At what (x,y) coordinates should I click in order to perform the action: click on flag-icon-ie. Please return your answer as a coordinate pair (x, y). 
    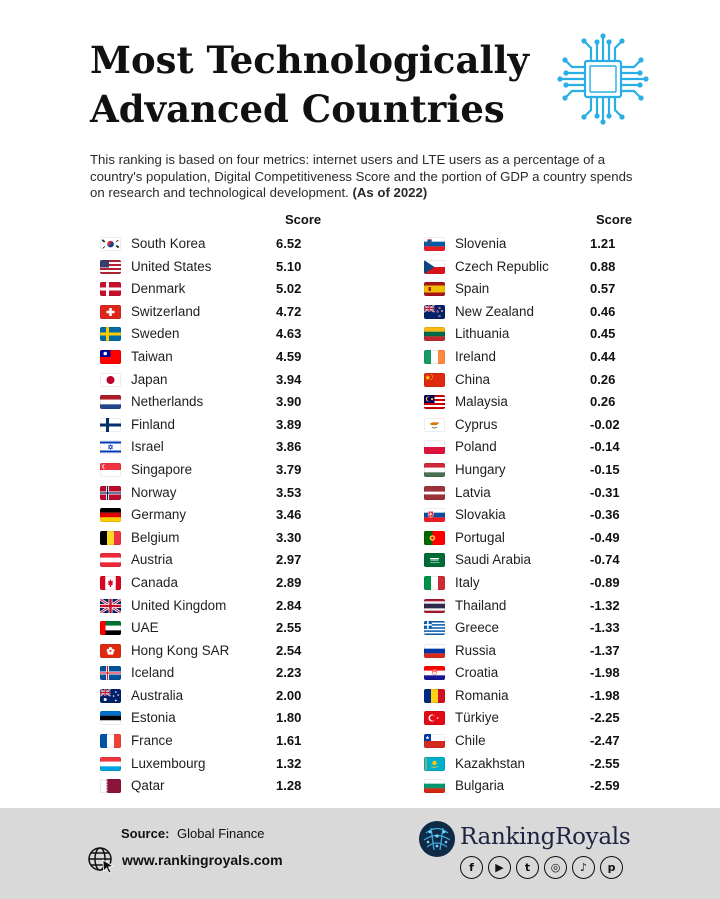
    Looking at the image, I should click on (434, 356).